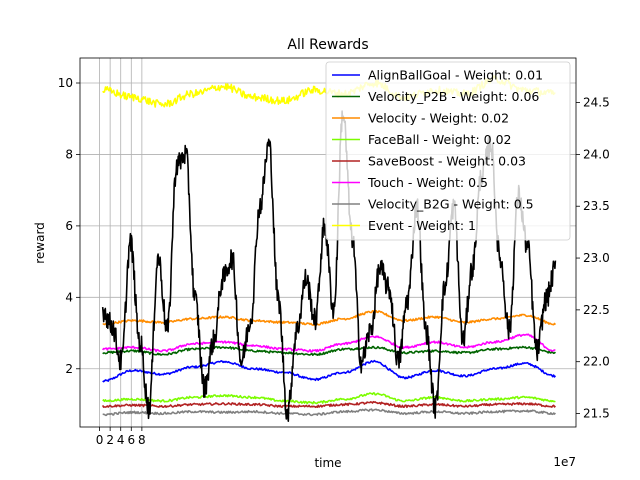 The width and height of the screenshot is (640, 480). Describe the element at coordinates (447, 161) in the screenshot. I see `legend-label: SaveBoost - Weight: 0.03` at that location.